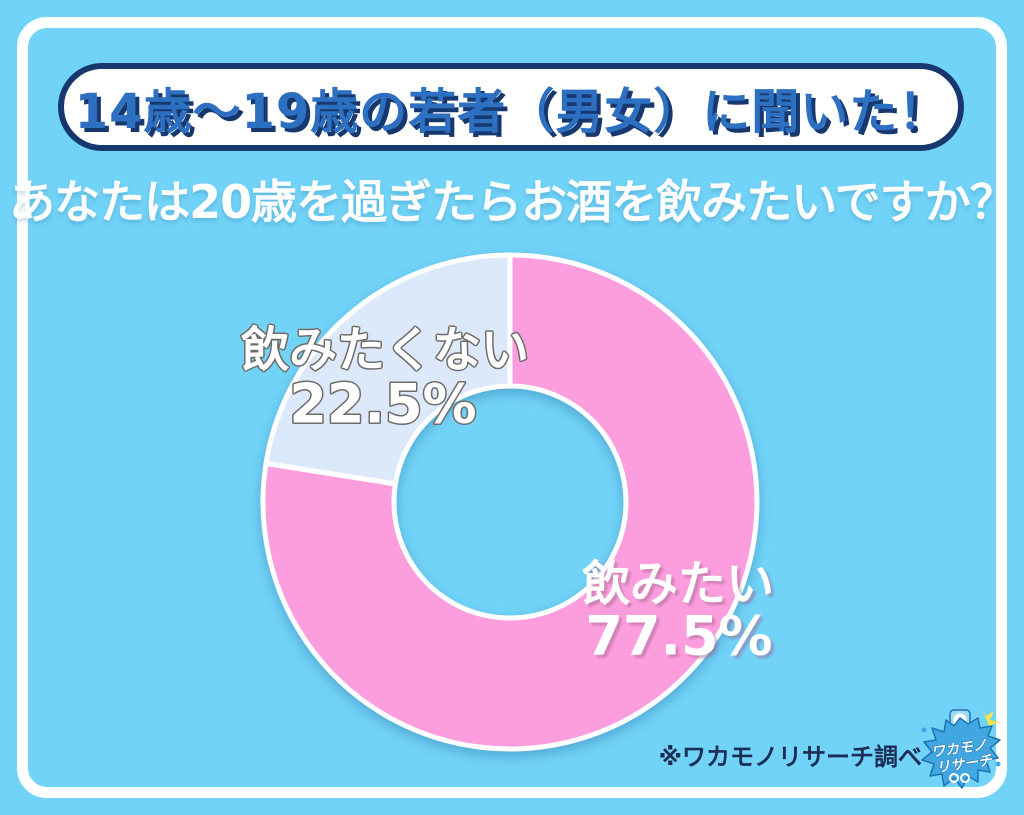 This screenshot has height=815, width=1024. What do you see at coordinates (385, 350) in the screenshot?
I see `label-no-name: 飲みたくない` at bounding box center [385, 350].